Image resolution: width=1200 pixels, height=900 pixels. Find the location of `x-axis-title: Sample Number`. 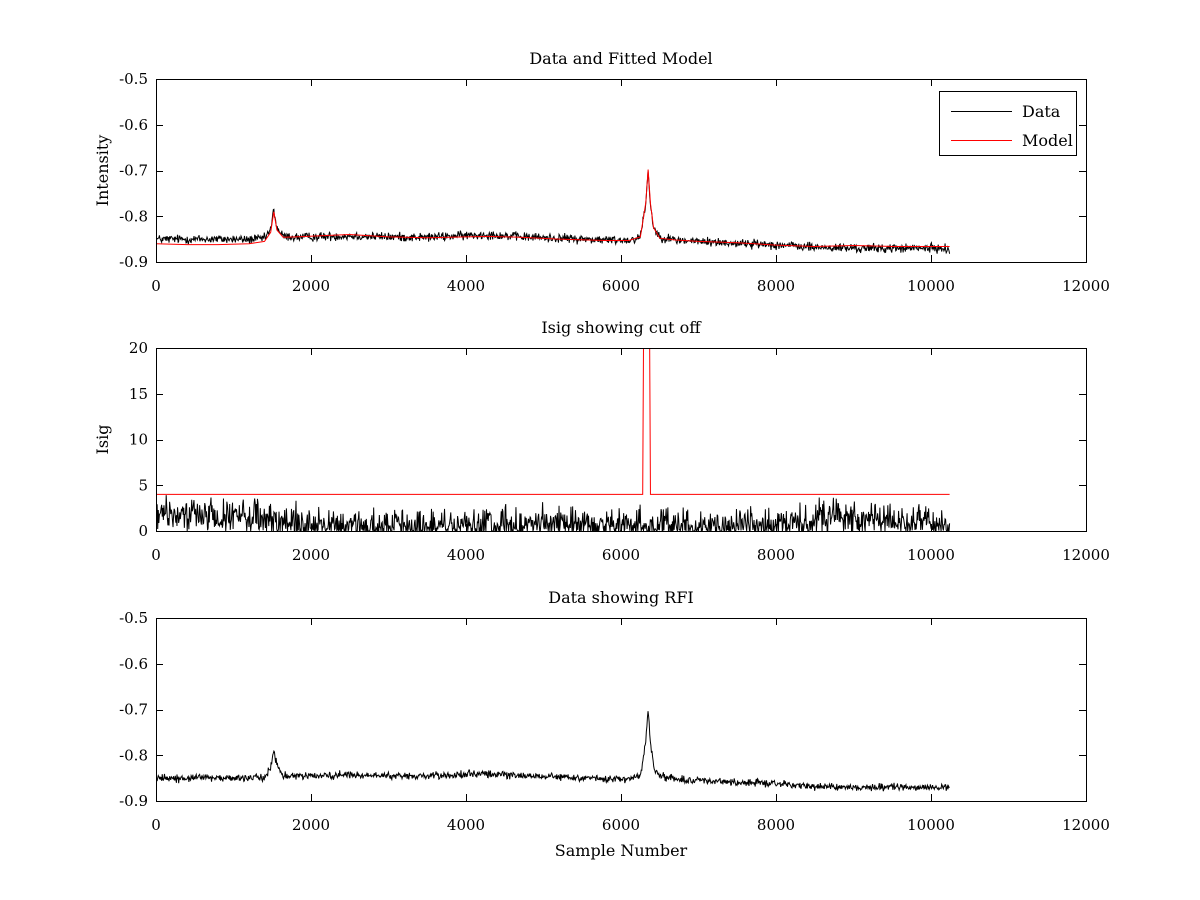

x-axis-title: Sample Number is located at coordinates (621, 850).